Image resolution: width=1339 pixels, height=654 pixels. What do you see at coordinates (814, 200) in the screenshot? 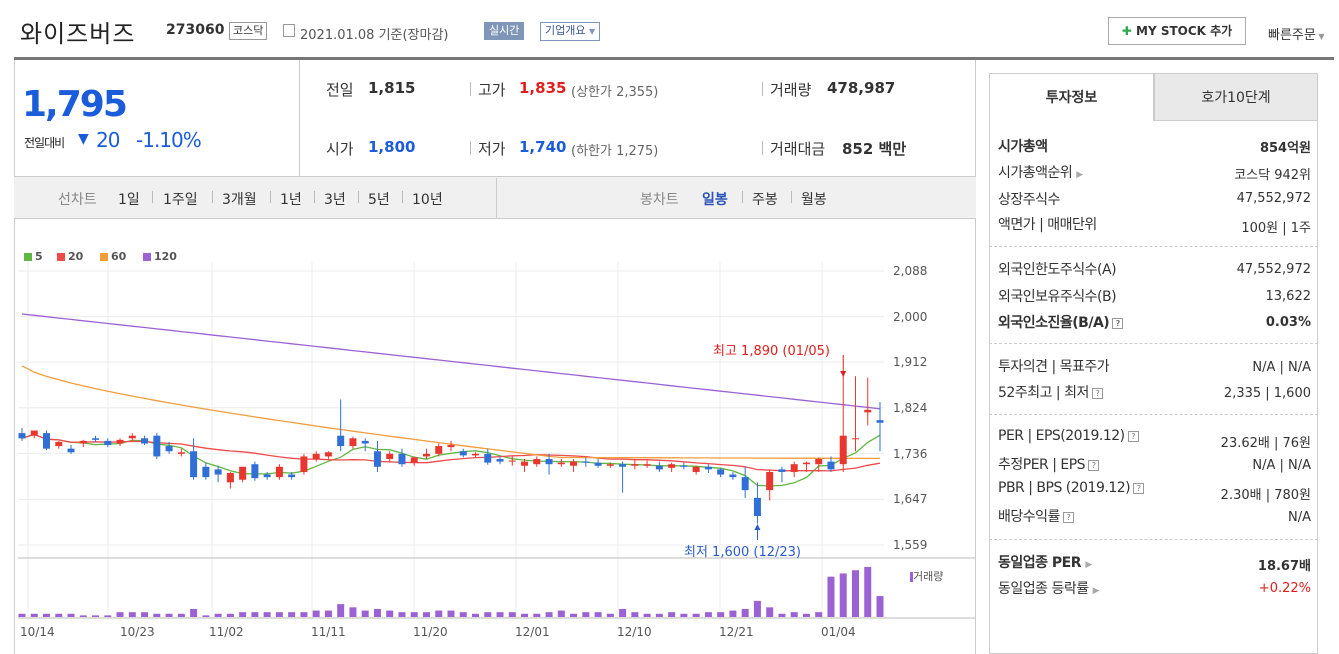
I see `tab-monthly: 월봉` at bounding box center [814, 200].